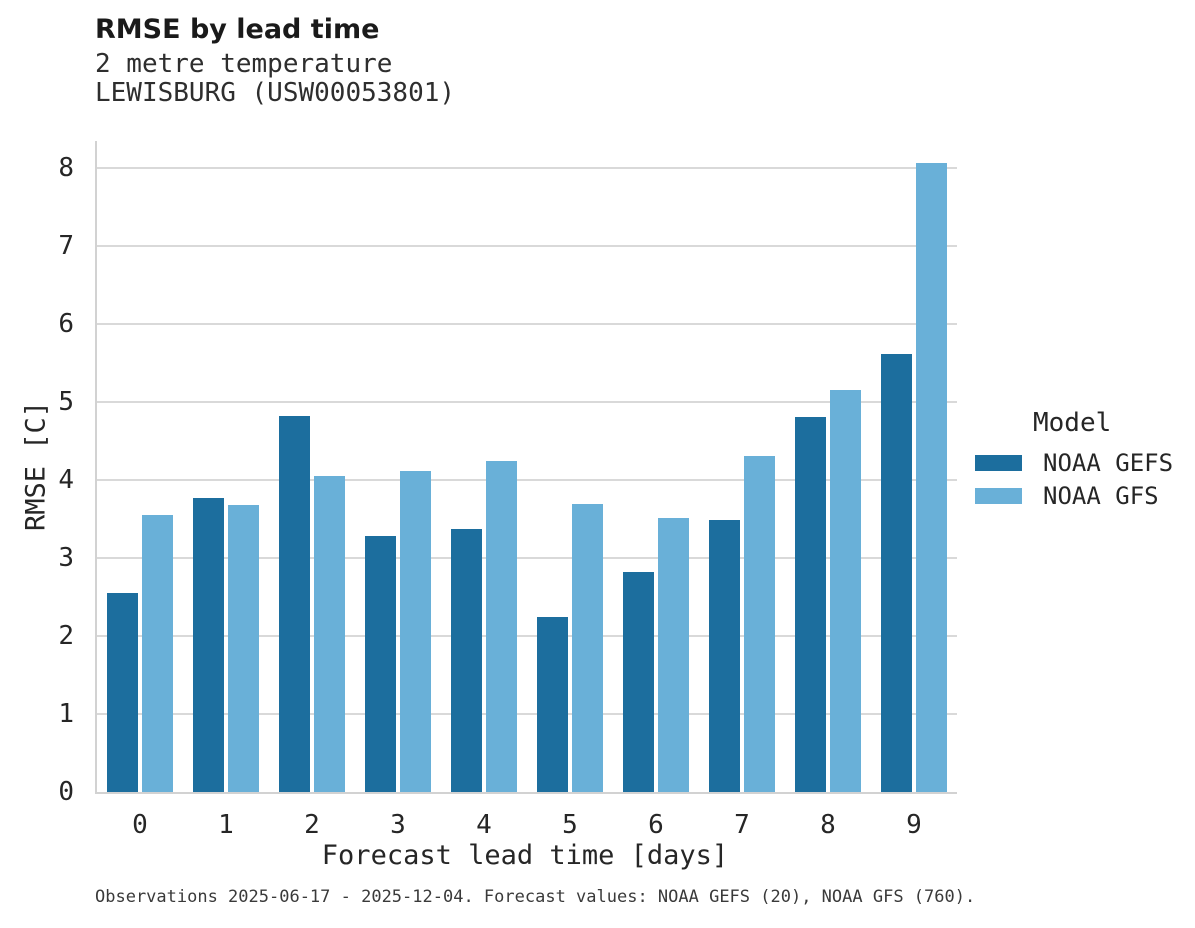 The width and height of the screenshot is (1195, 928). Describe the element at coordinates (237, 29) in the screenshot. I see `chart-title: RMSE by lead time` at that location.